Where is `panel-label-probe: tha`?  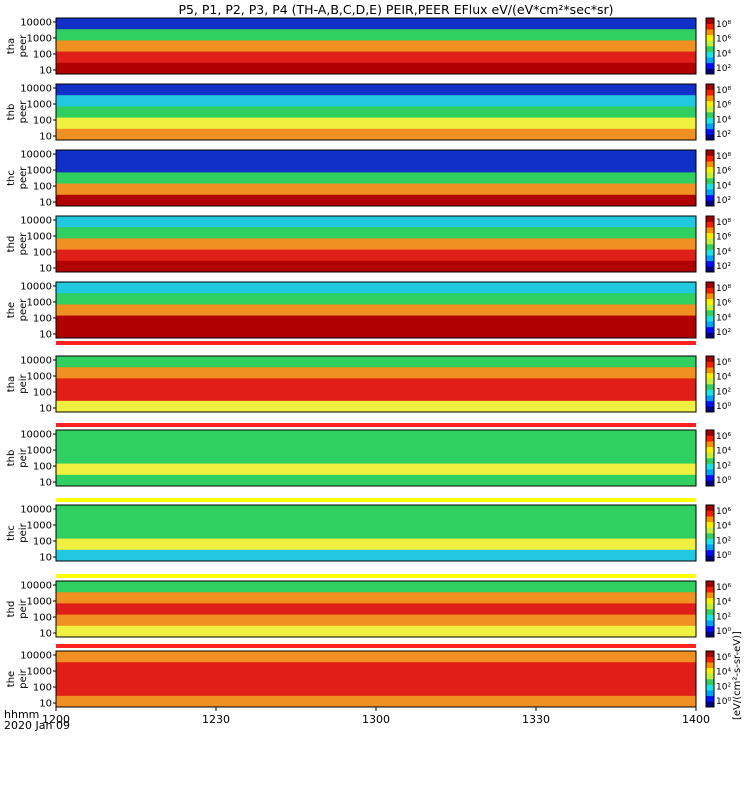 panel-label-probe: tha is located at coordinates (11, 384).